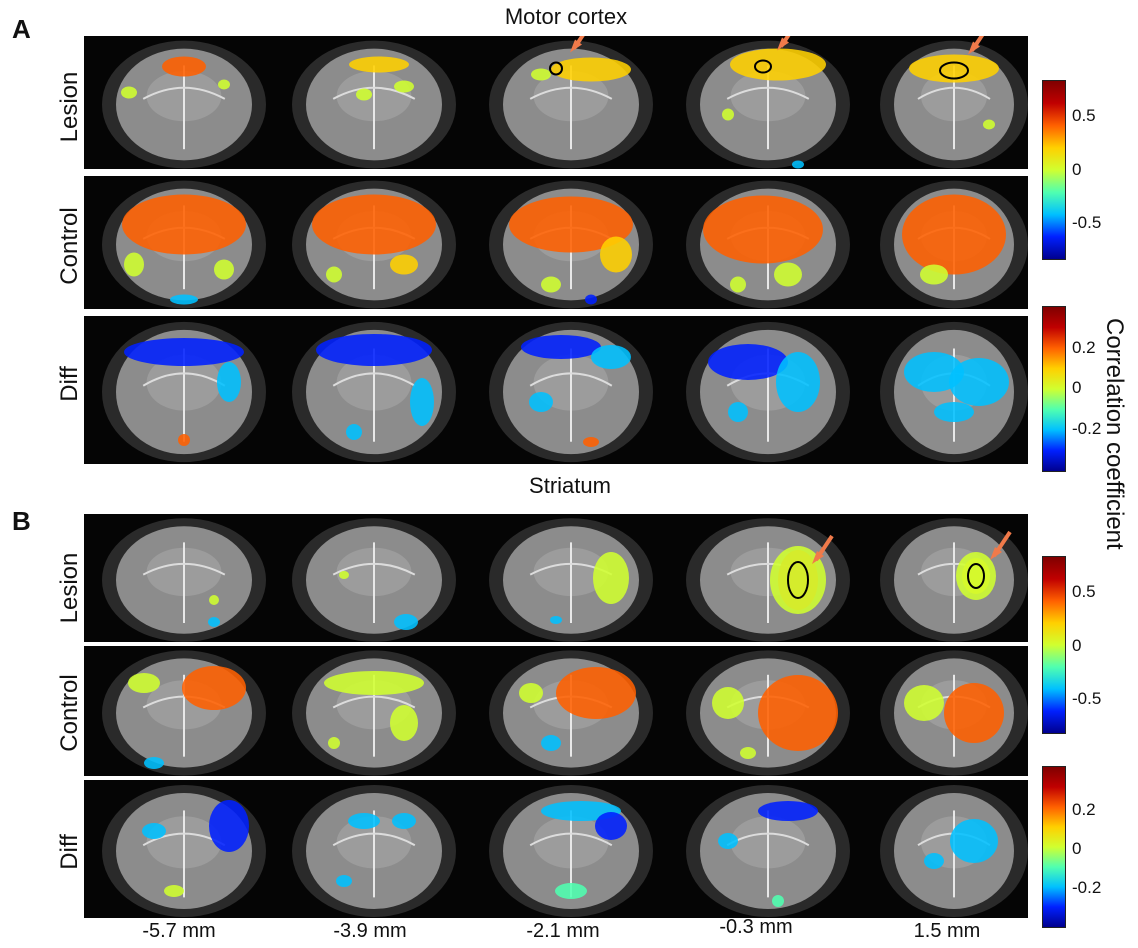 The height and width of the screenshot is (948, 1138). Describe the element at coordinates (69, 588) in the screenshot. I see `row-label-b-lesion: Lesion` at that location.